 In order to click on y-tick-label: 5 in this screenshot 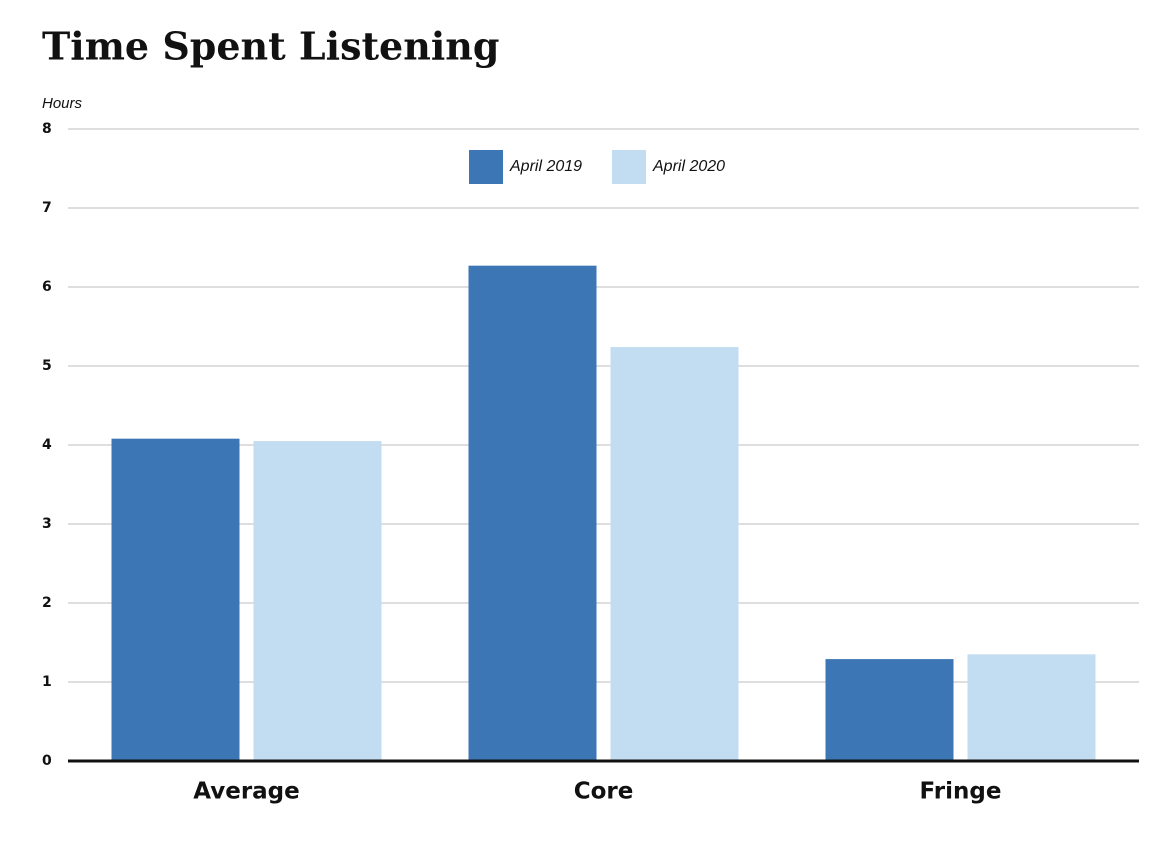, I will do `click(47, 366)`.